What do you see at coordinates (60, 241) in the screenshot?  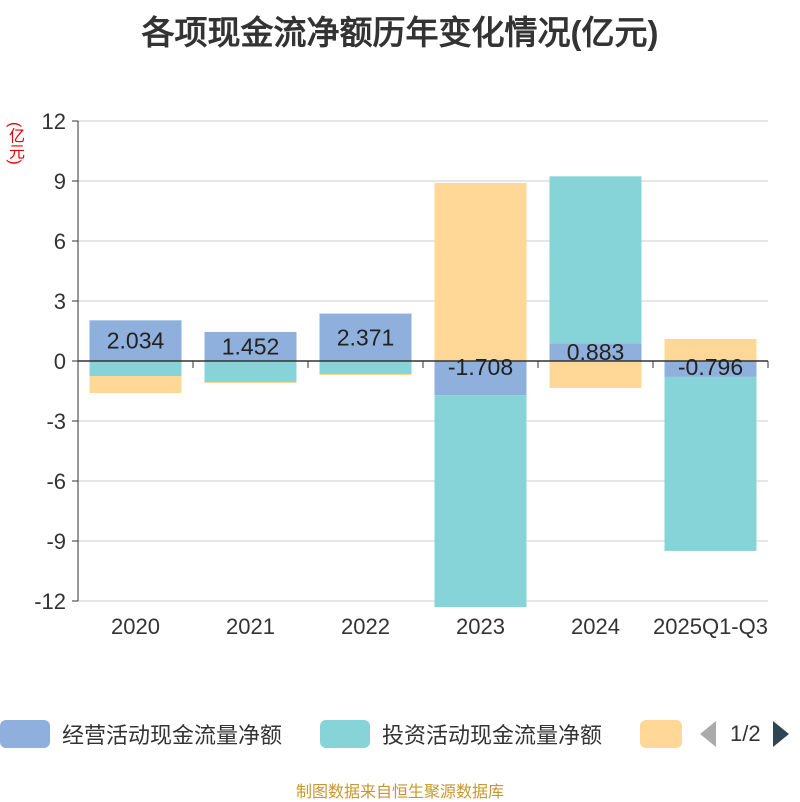 I see `y-tick-label: 6` at bounding box center [60, 241].